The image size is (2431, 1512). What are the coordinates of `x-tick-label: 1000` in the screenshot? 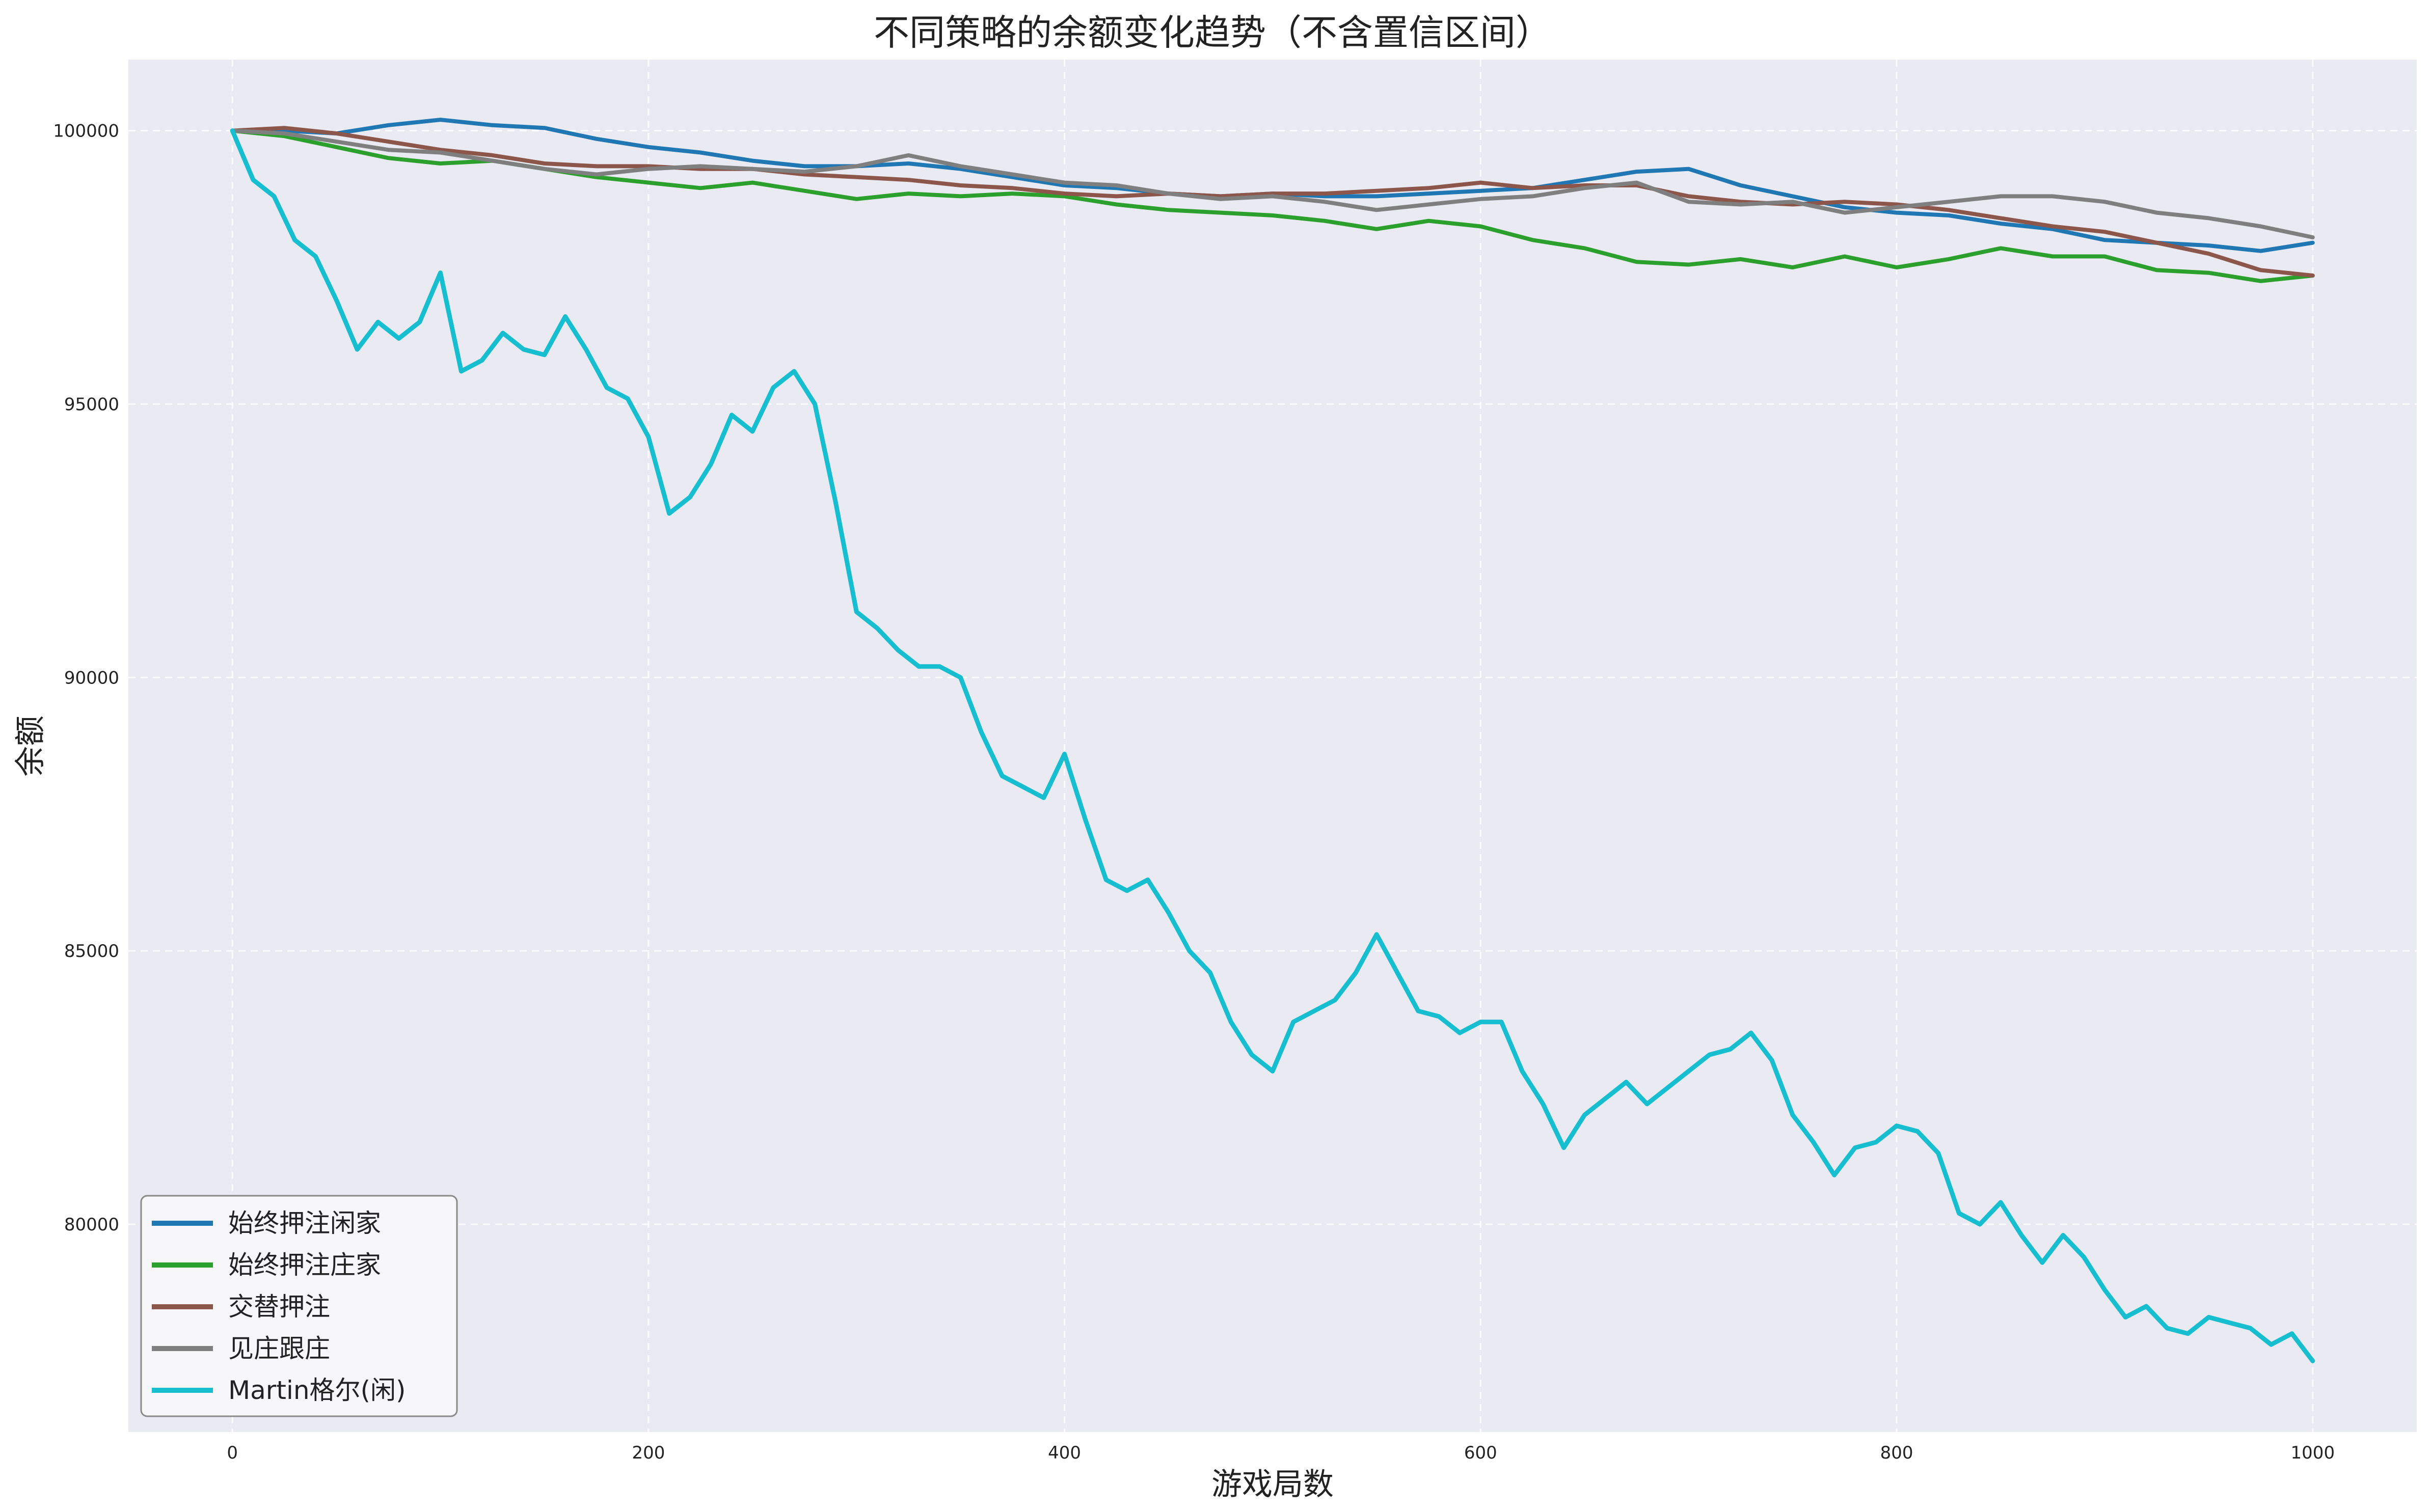 It's located at (2313, 1453).